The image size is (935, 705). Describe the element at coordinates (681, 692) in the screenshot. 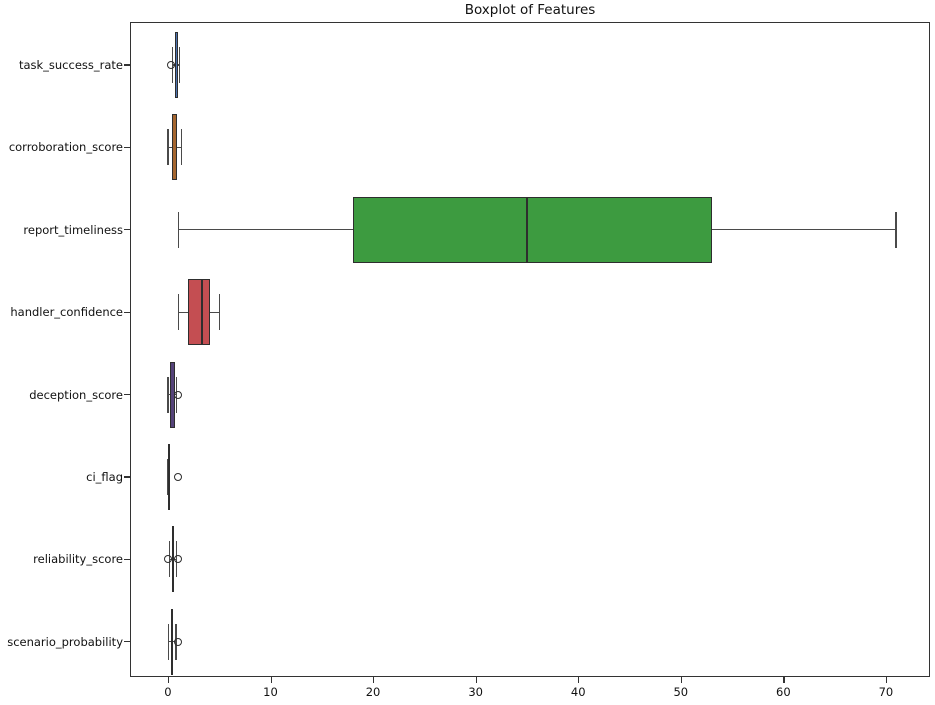

I see `x-tick-label: 50` at that location.